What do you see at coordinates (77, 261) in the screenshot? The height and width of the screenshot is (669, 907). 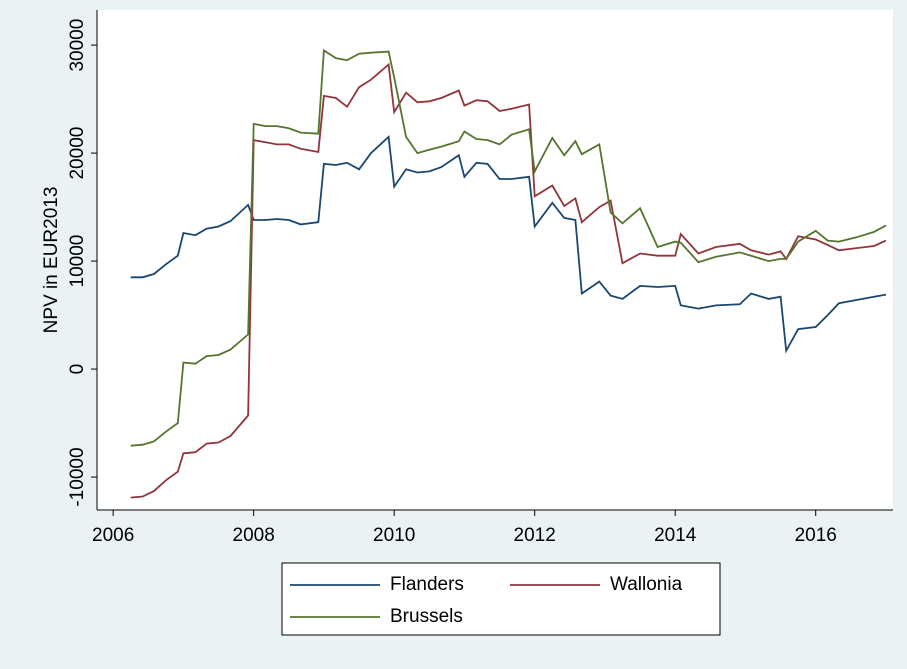 I see `y-tick-label: 10000` at bounding box center [77, 261].